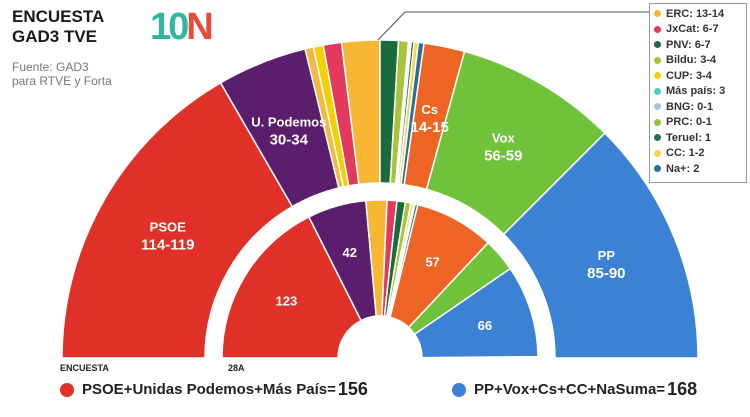 The height and width of the screenshot is (417, 750). What do you see at coordinates (50, 67) in the screenshot?
I see `source-line-1: Fuente: GAD3` at bounding box center [50, 67].